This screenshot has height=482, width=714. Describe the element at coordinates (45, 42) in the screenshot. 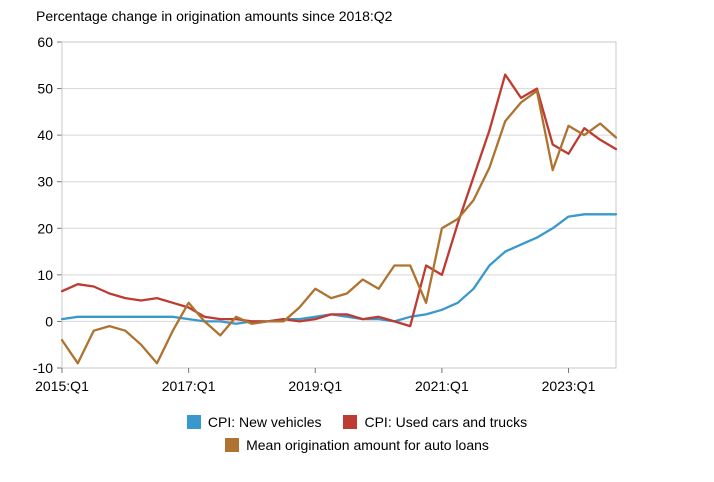

I see `y-tick-label: 60` at that location.